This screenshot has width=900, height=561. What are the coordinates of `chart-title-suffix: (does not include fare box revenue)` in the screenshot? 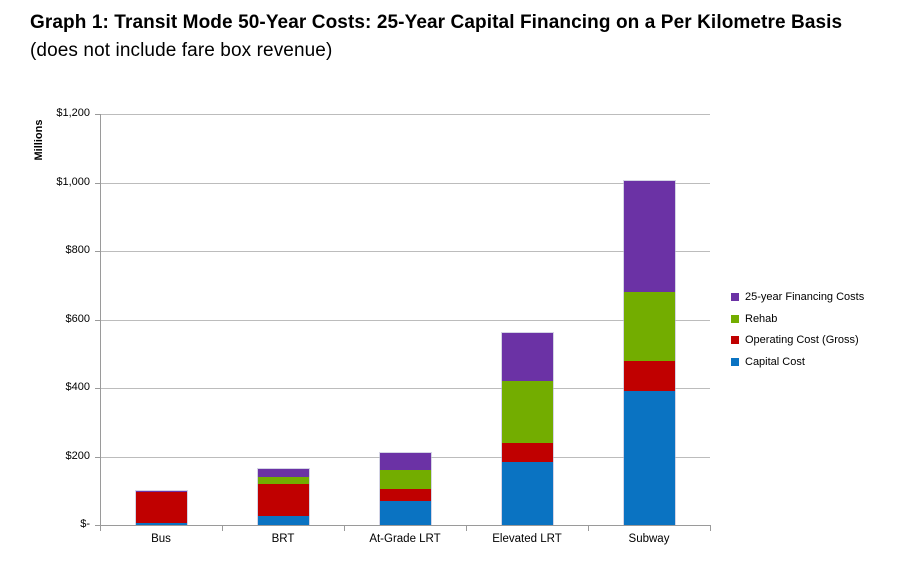 It's located at (181, 50).